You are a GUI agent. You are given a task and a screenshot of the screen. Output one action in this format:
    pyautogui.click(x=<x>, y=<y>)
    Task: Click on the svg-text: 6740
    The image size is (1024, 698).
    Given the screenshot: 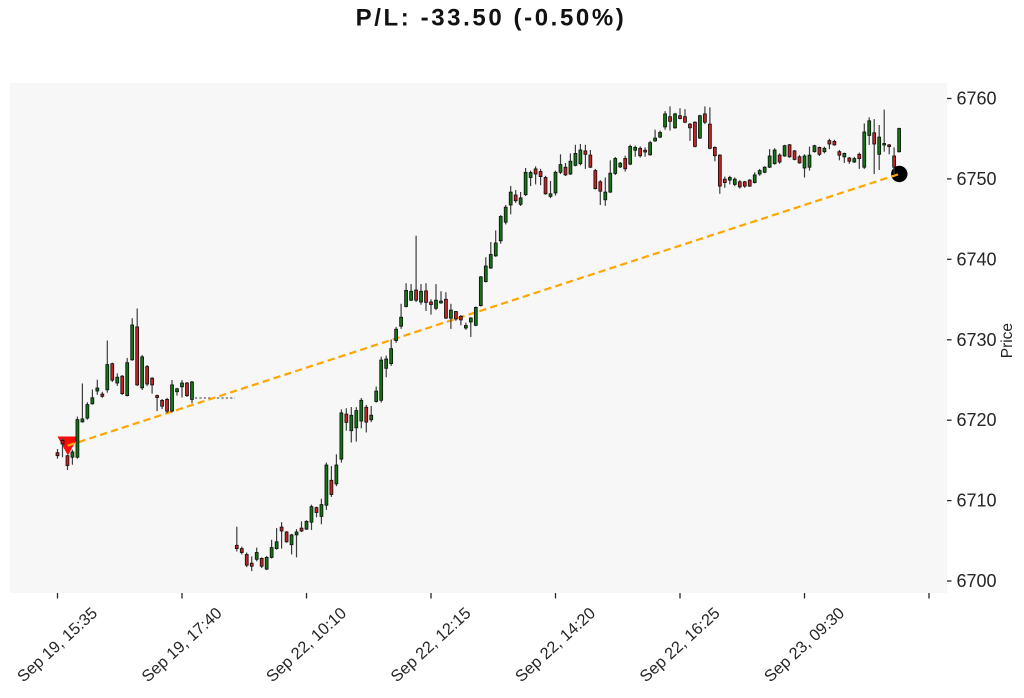 What is the action you would take?
    pyautogui.click(x=977, y=259)
    